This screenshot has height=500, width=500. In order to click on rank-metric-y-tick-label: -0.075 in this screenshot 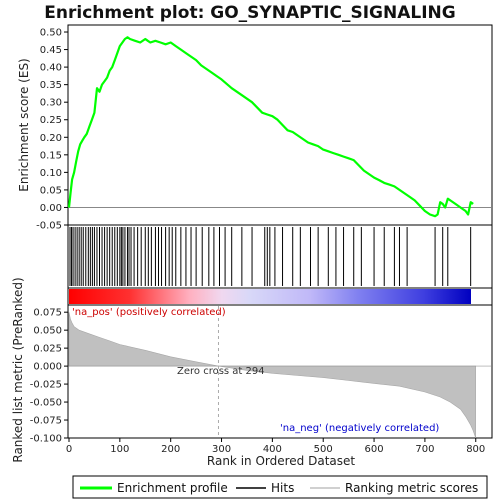, I will do `click(46, 421)`.